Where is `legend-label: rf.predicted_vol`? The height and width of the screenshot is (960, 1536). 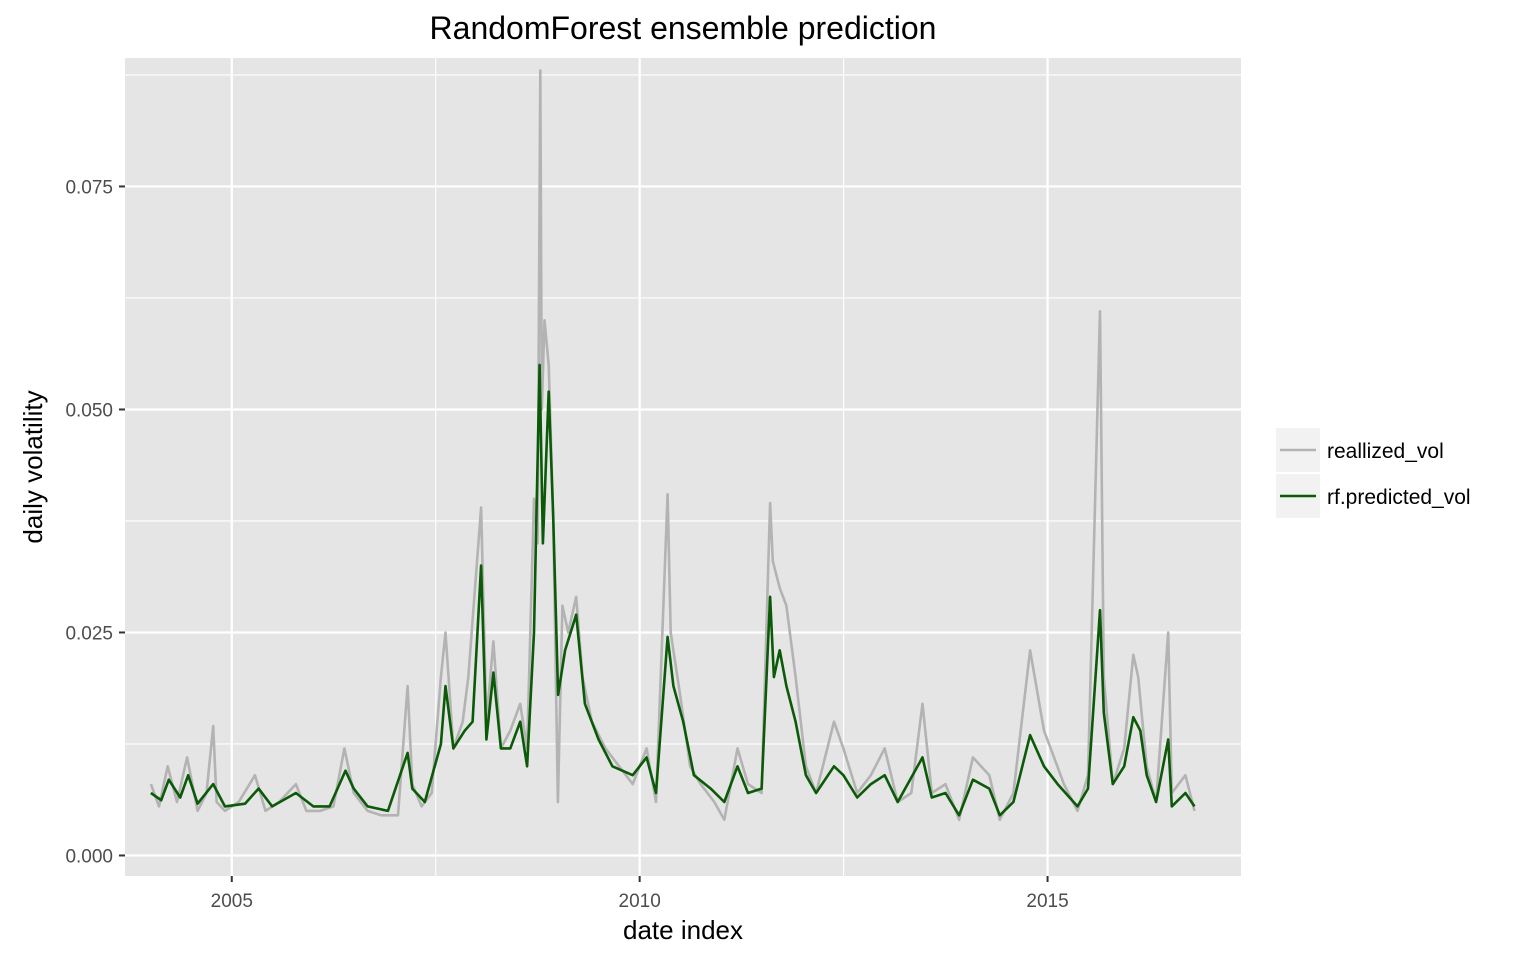 legend-label: rf.predicted_vol is located at coordinates (1399, 497).